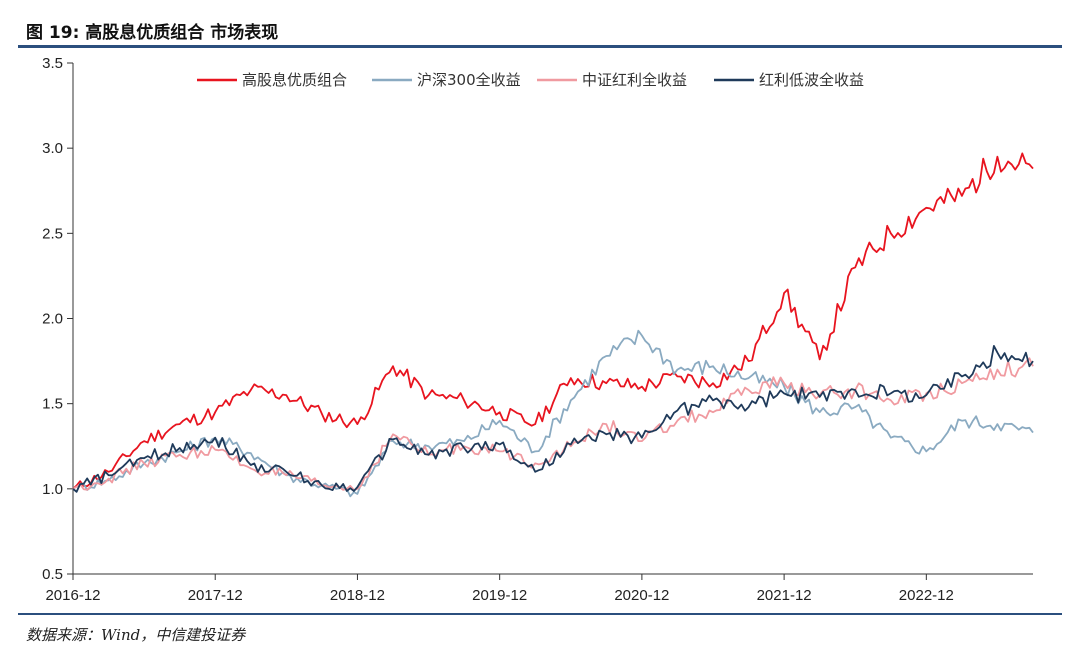  I want to click on x-tick-label: 2019-12, so click(499, 595).